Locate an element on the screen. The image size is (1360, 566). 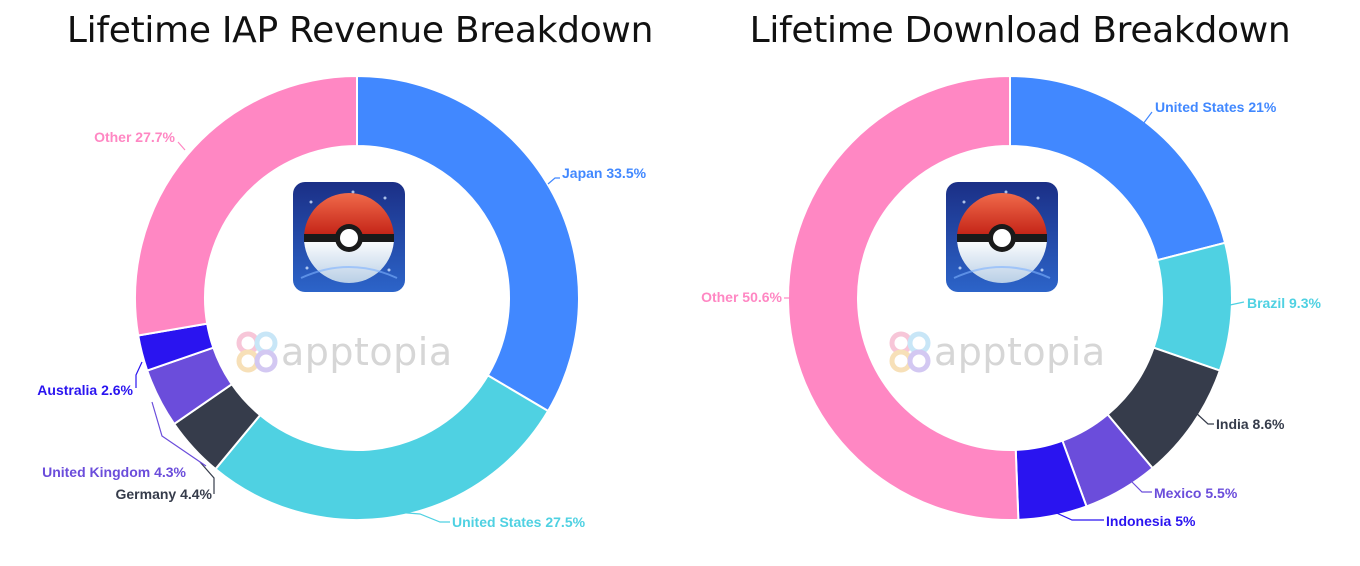
chart-title-iap-revenue: Lifetime IAP Revenue Breakdown is located at coordinates (360, 30).